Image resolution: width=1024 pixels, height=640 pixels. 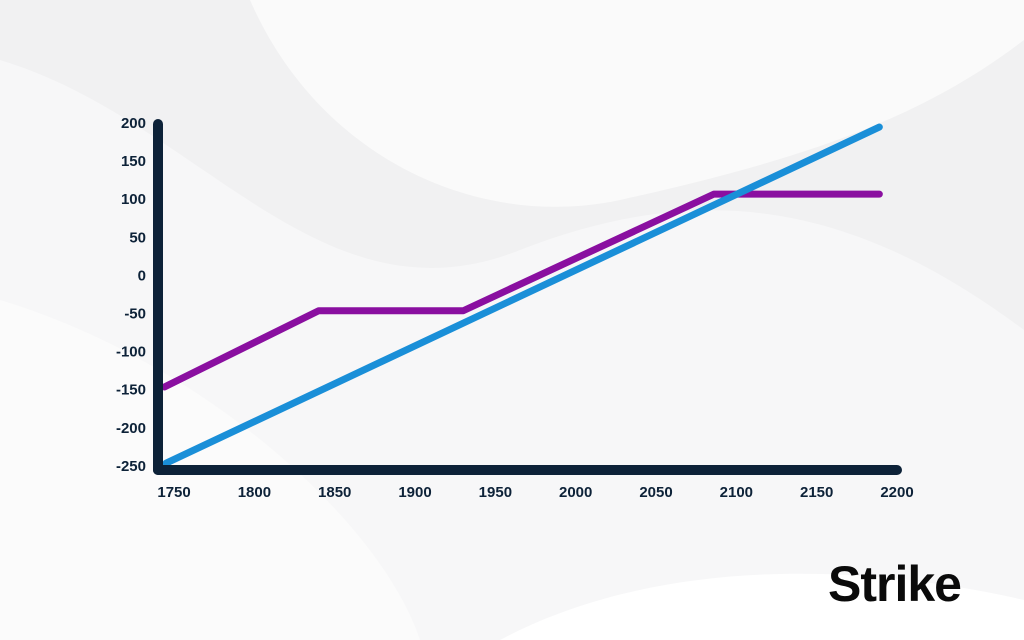 I want to click on y-tick-label: -250, so click(x=131, y=466).